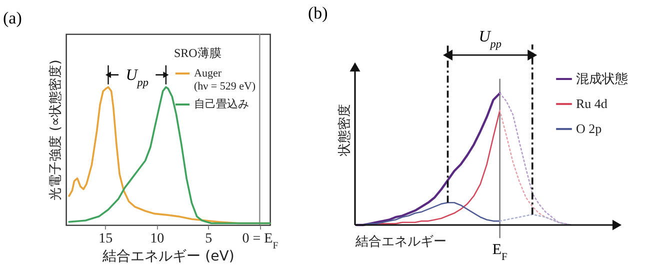  I want to click on x-axis-title: 結合エネルギー, so click(400, 242).